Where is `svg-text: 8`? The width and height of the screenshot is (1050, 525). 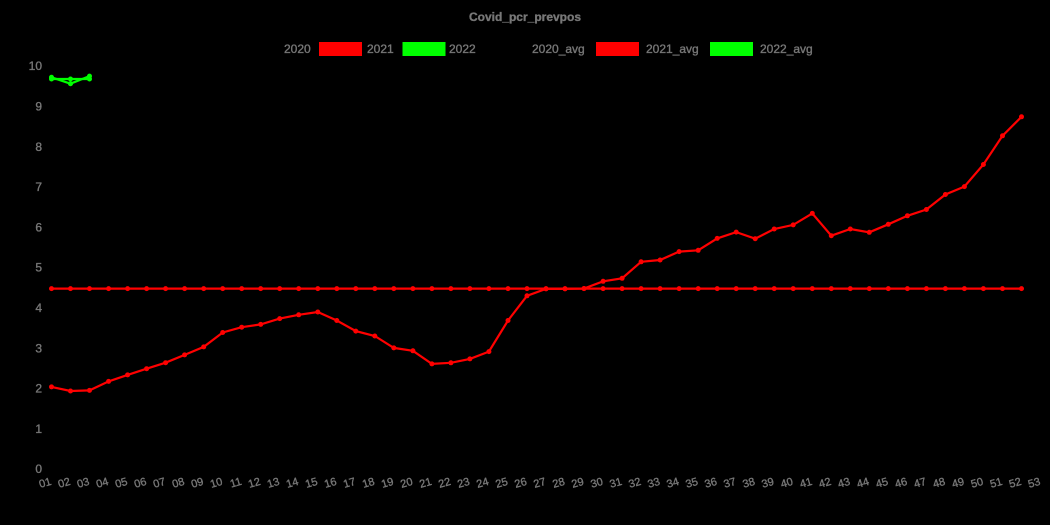
svg-text: 8 is located at coordinates (38, 147).